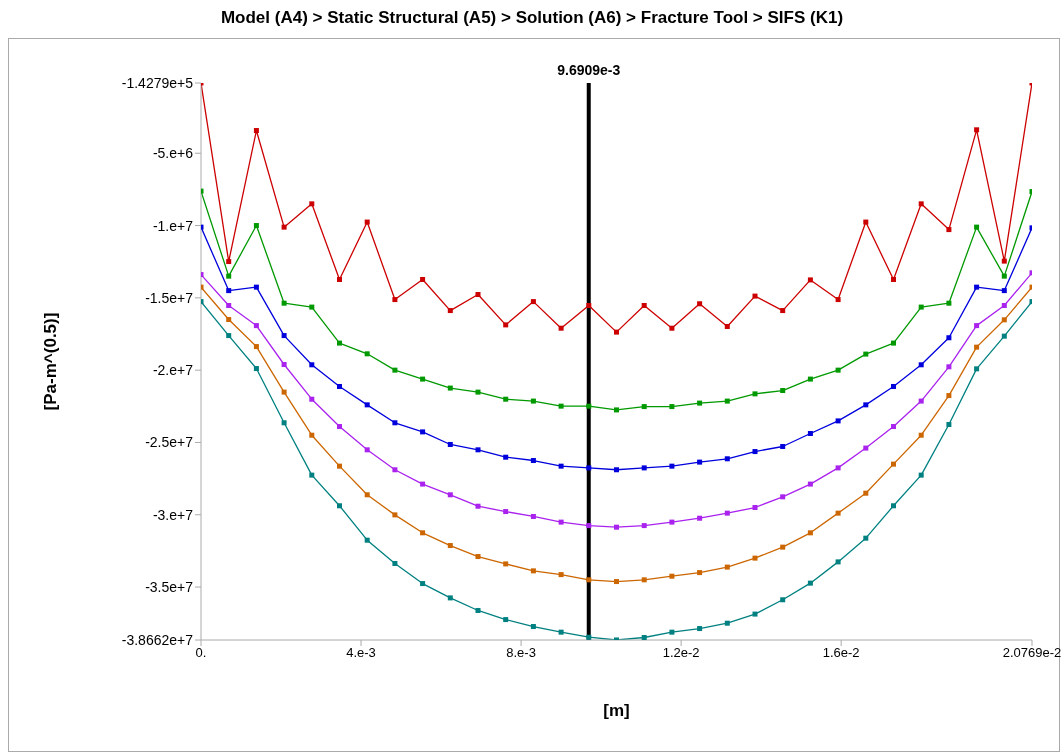  Describe the element at coordinates (157, 639) in the screenshot. I see `y-tick-label: -3.8662e+7` at that location.